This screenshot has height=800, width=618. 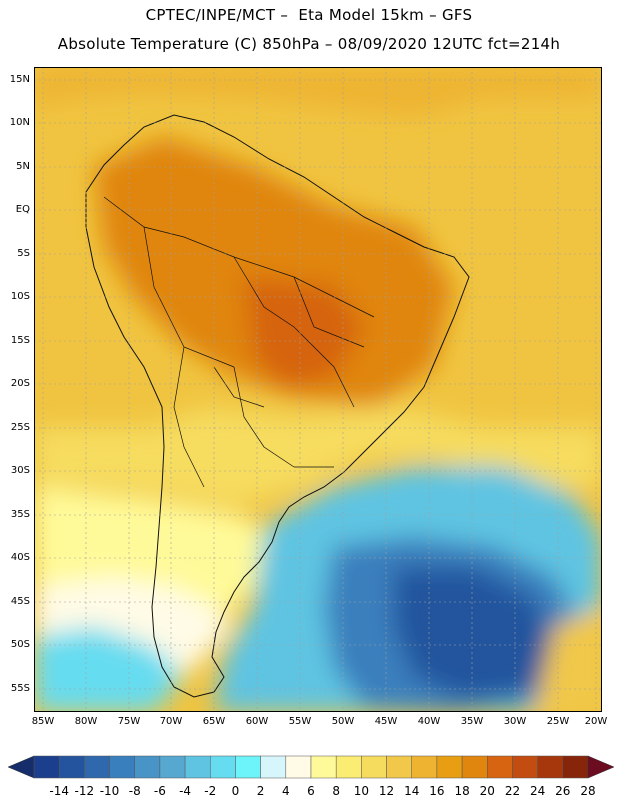 I want to click on temperature-colorbar, so click(x=311, y=767).